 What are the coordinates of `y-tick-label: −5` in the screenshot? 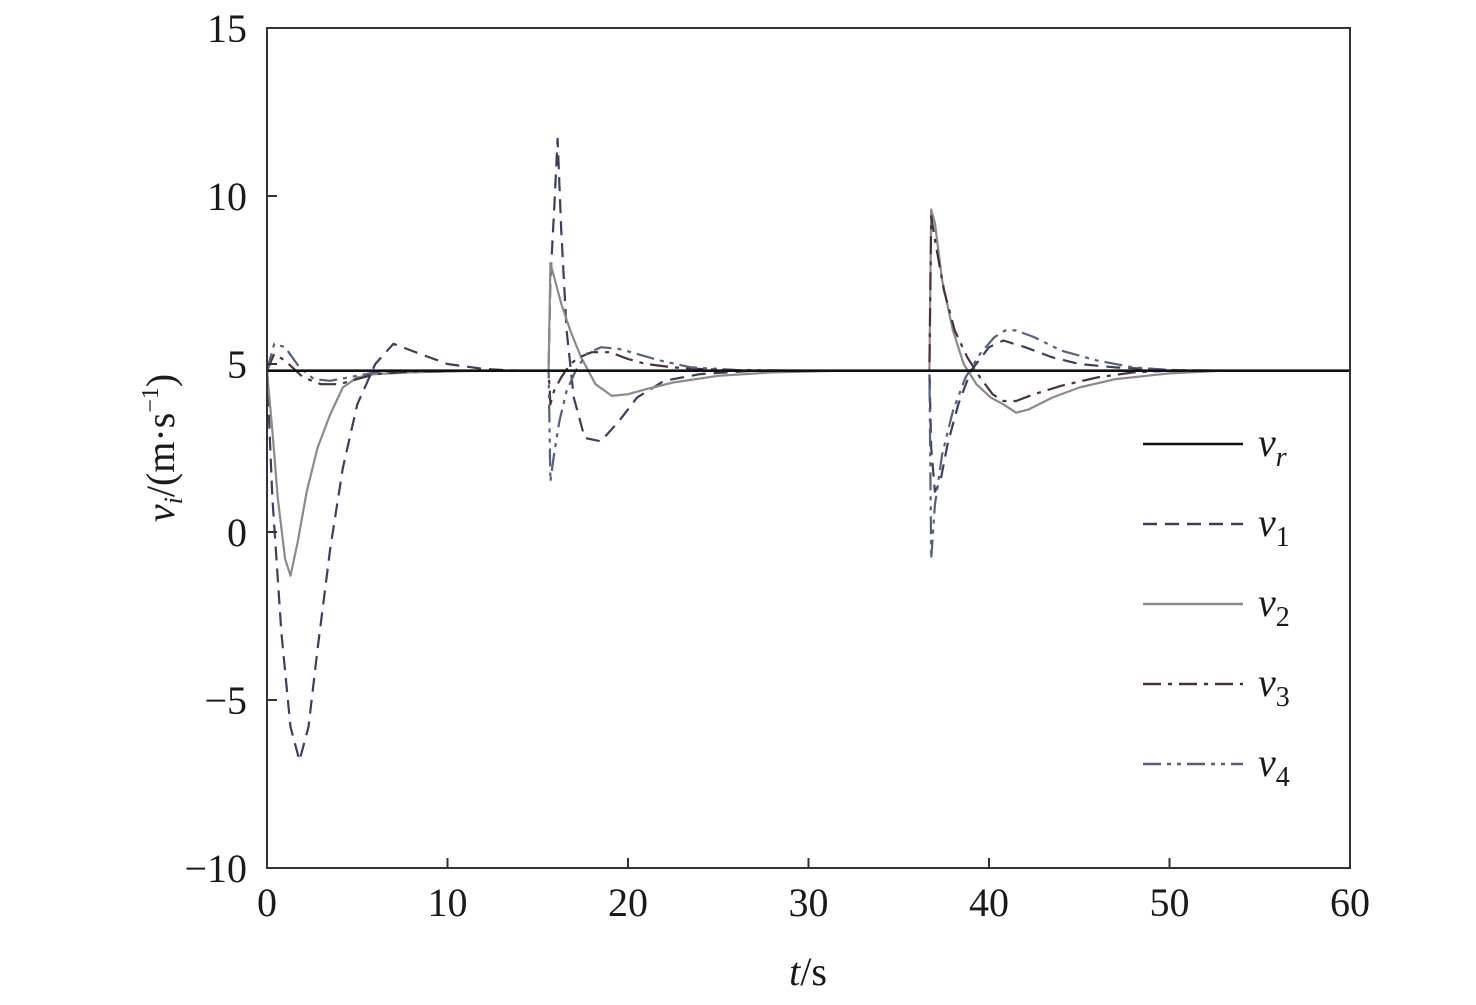 It's located at (225, 700).